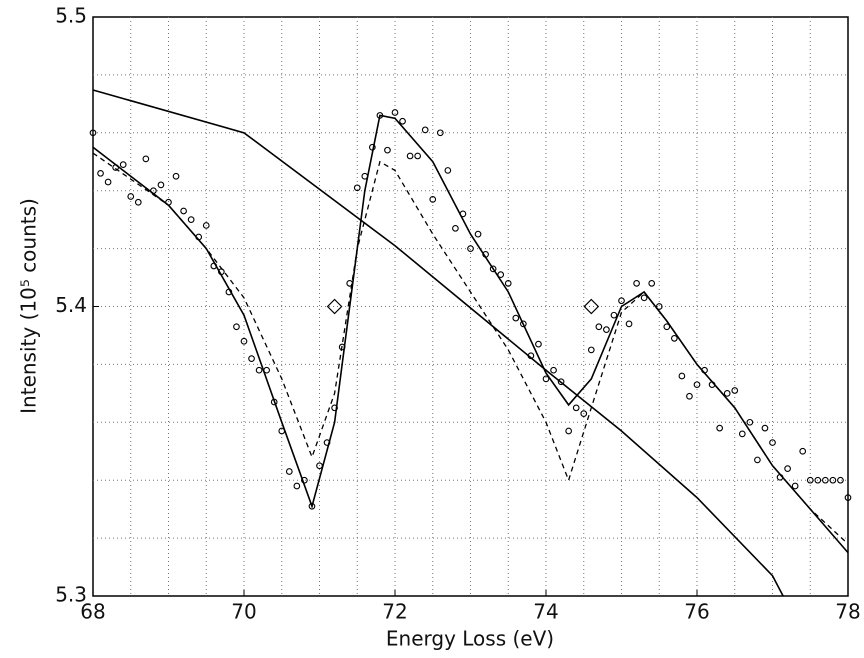 The image size is (864, 658). Describe the element at coordinates (847, 612) in the screenshot. I see `x-tick-label: 78` at that location.